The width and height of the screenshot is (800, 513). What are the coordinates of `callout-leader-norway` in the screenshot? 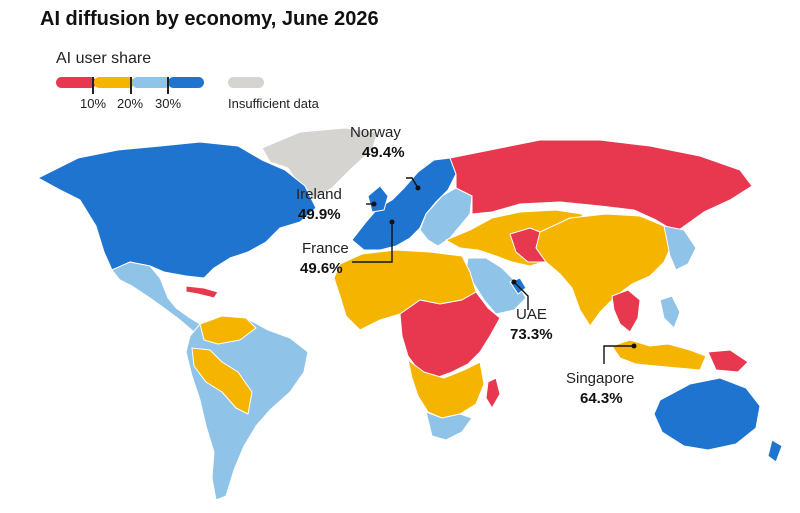 It's located at (412, 183).